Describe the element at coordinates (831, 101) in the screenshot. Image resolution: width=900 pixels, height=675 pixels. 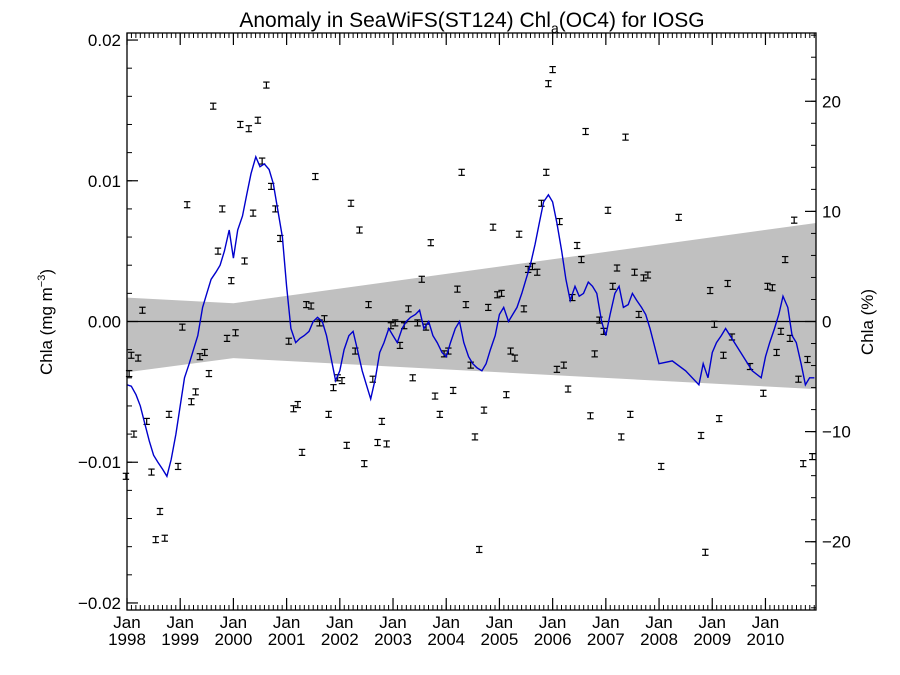
I see `right-tick-label: 20` at that location.